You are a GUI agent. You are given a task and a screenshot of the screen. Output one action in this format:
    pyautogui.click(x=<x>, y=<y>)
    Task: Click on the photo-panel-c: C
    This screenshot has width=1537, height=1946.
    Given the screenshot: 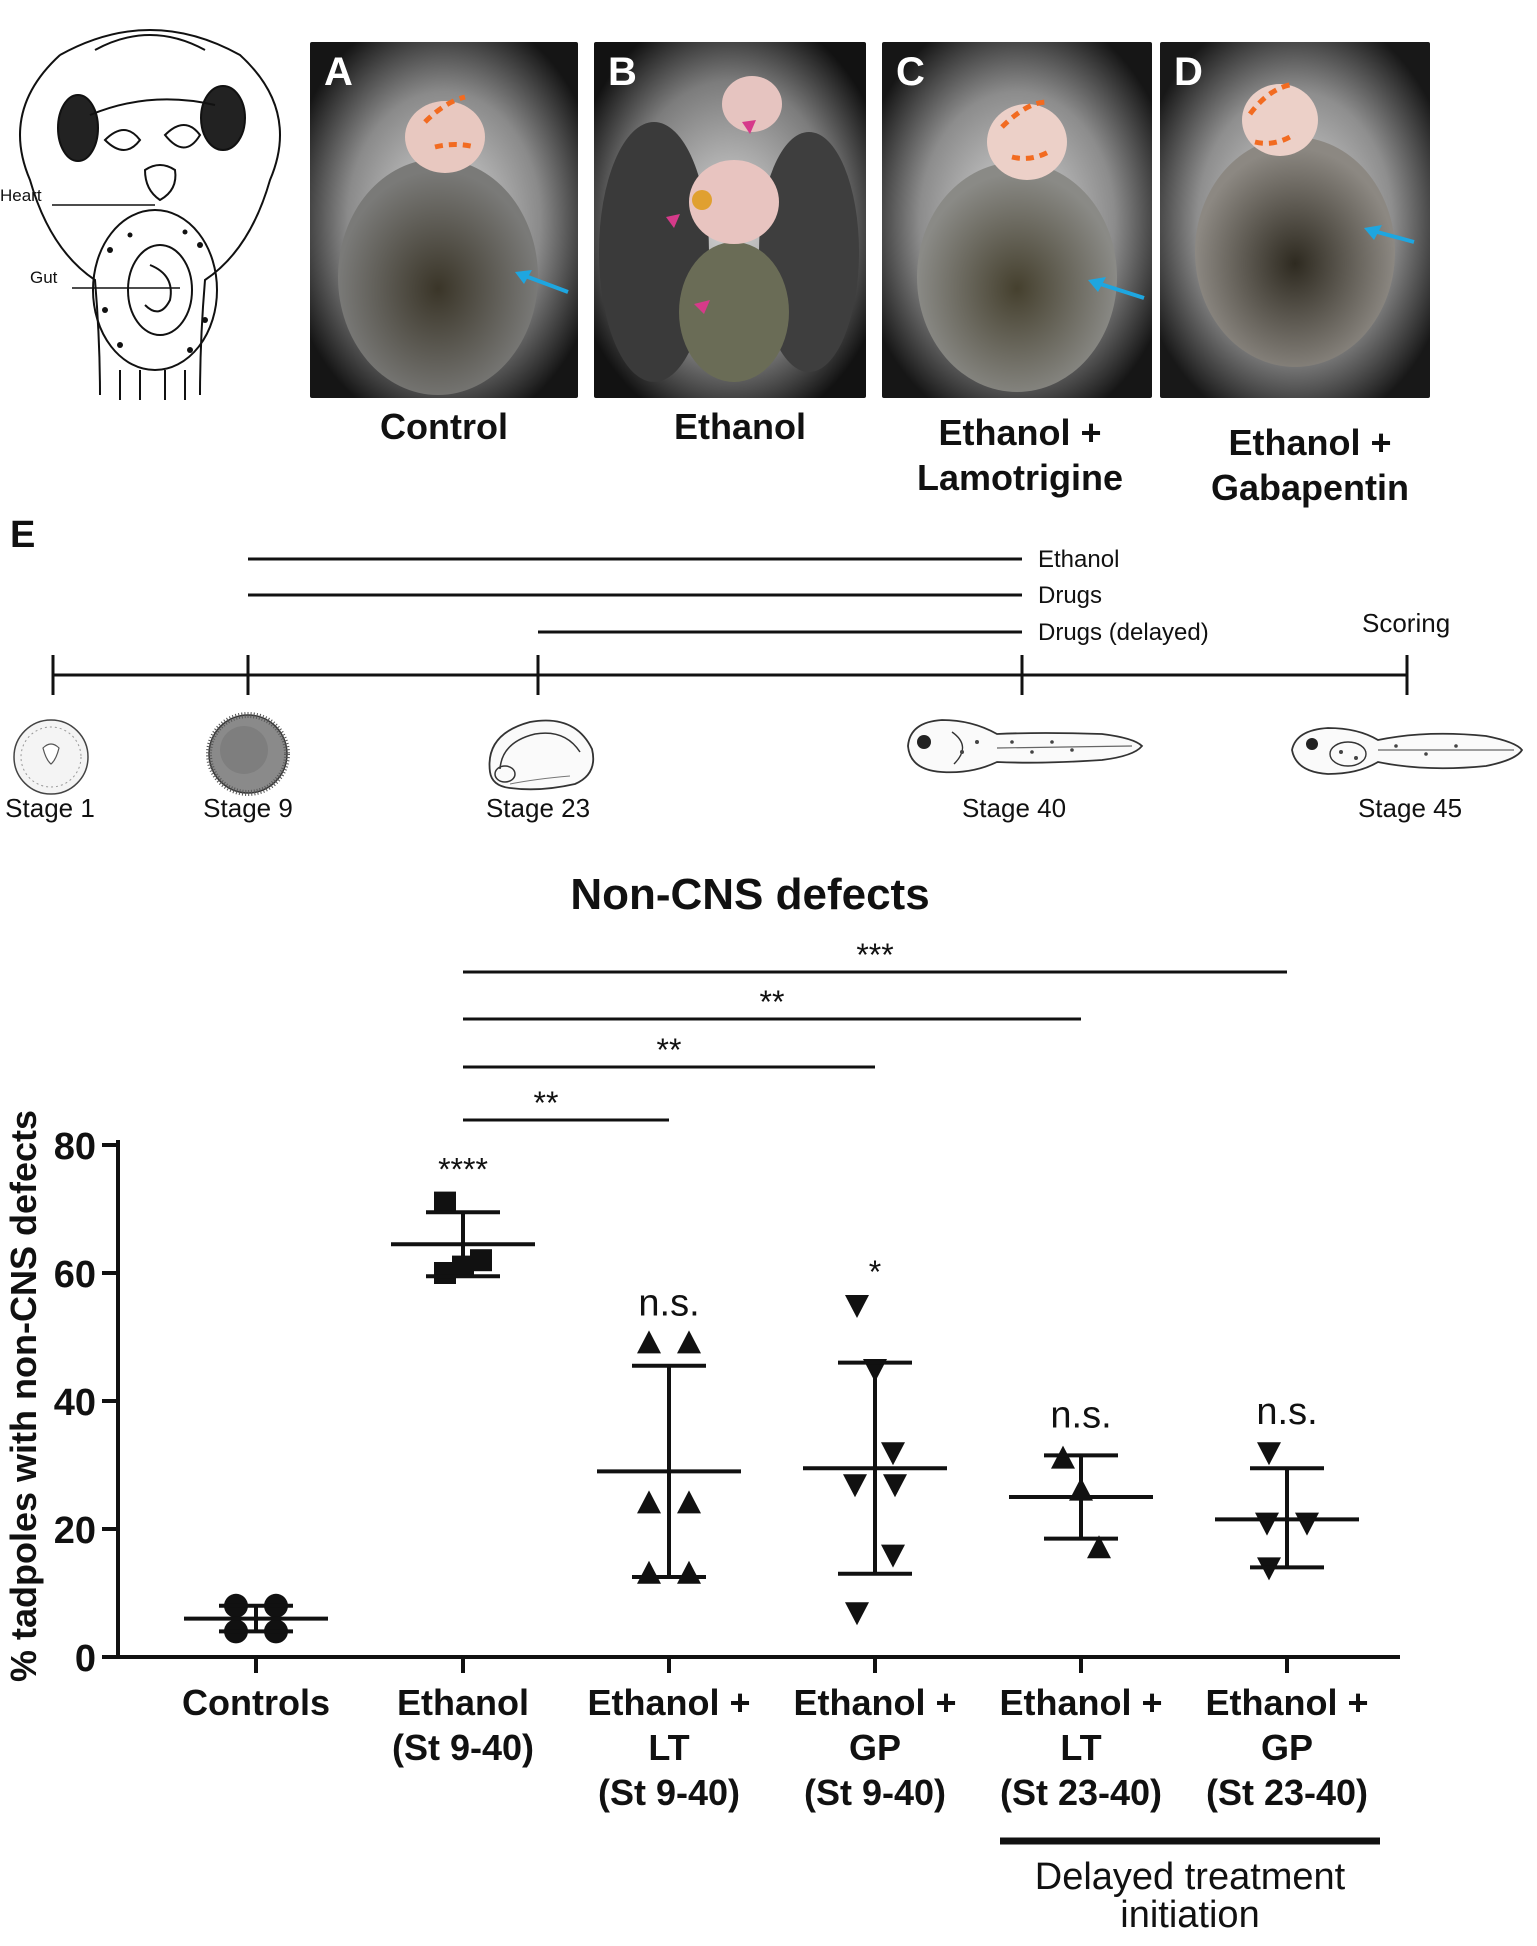 What is the action you would take?
    pyautogui.click(x=1017, y=220)
    